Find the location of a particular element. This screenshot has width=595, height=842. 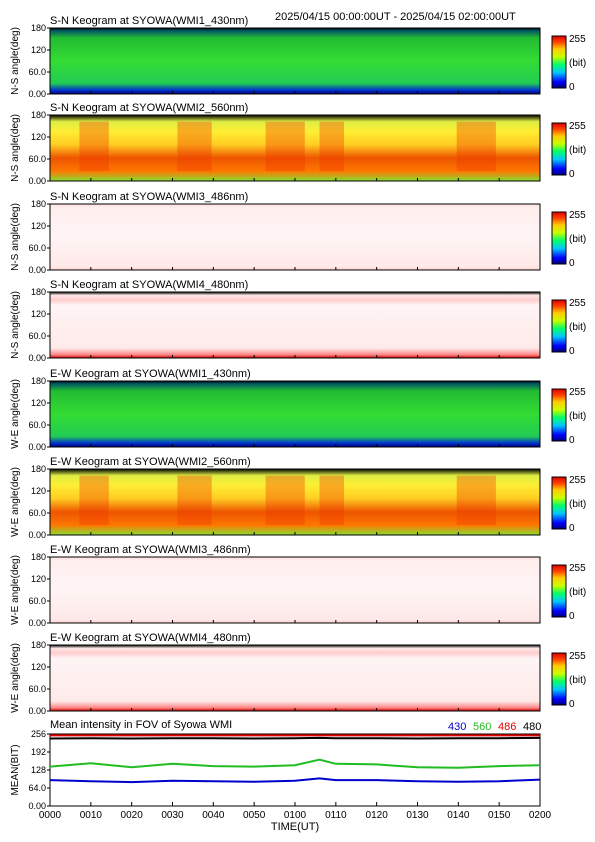

x-tick-label: 0120 is located at coordinates (377, 815).